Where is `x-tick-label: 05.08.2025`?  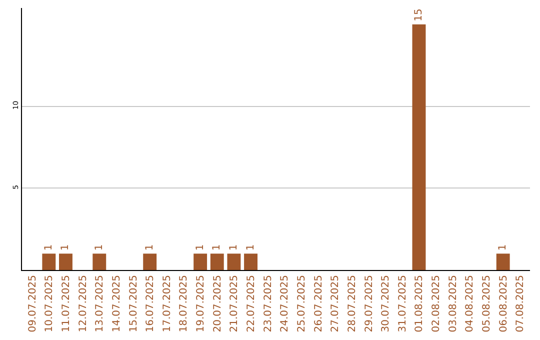
x-tick-label: 05.08.2025 is located at coordinates (487, 303).